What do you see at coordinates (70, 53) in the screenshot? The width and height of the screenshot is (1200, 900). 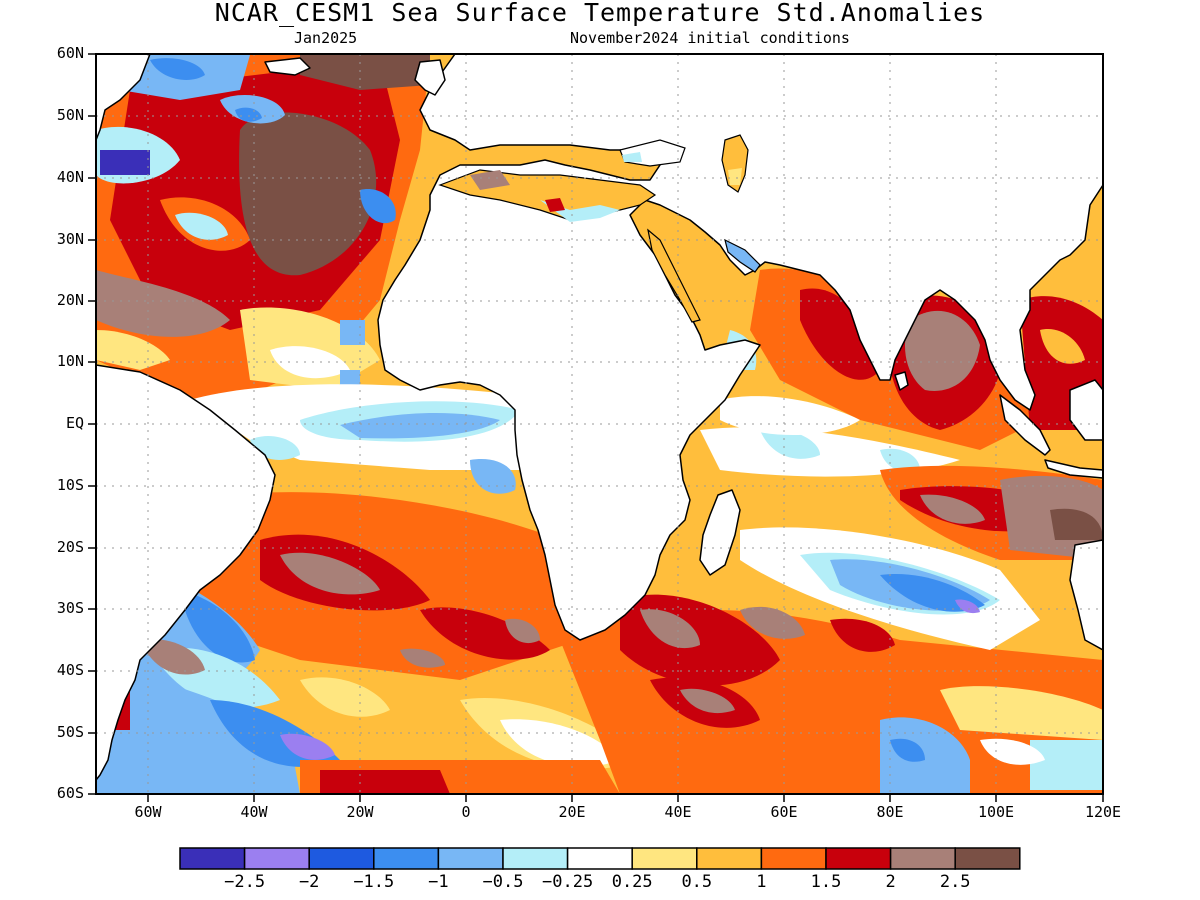 I see `lat-label-60n: 60N` at bounding box center [70, 53].